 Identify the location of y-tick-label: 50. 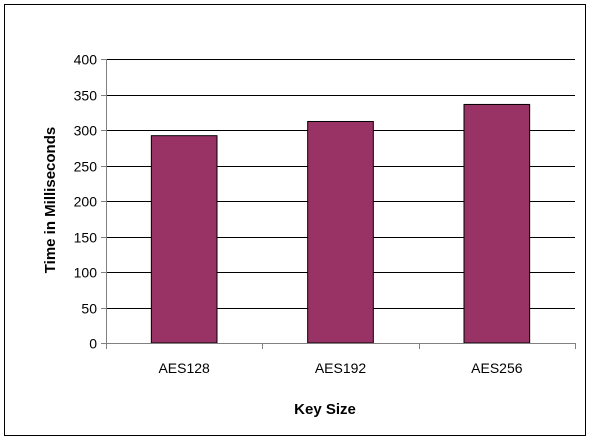
(89, 309).